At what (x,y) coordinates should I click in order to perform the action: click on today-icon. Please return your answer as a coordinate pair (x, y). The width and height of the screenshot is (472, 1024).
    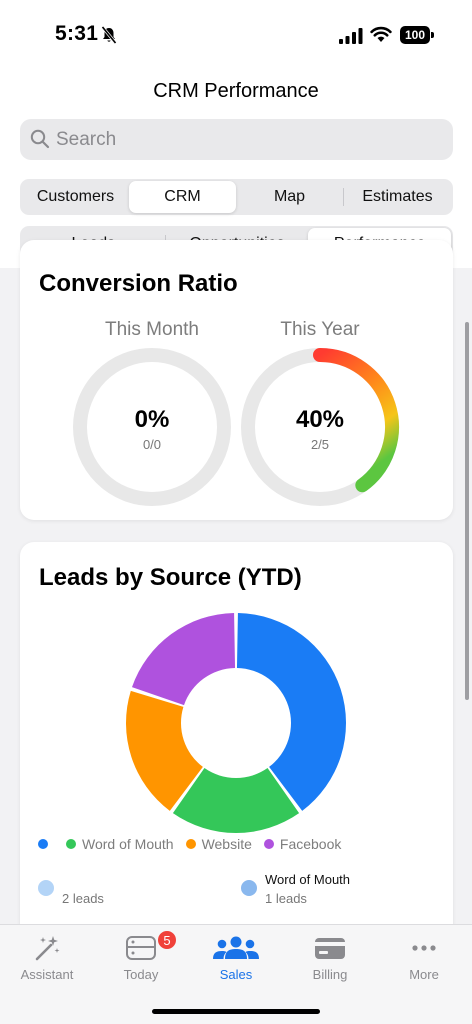
    Looking at the image, I should click on (141, 948).